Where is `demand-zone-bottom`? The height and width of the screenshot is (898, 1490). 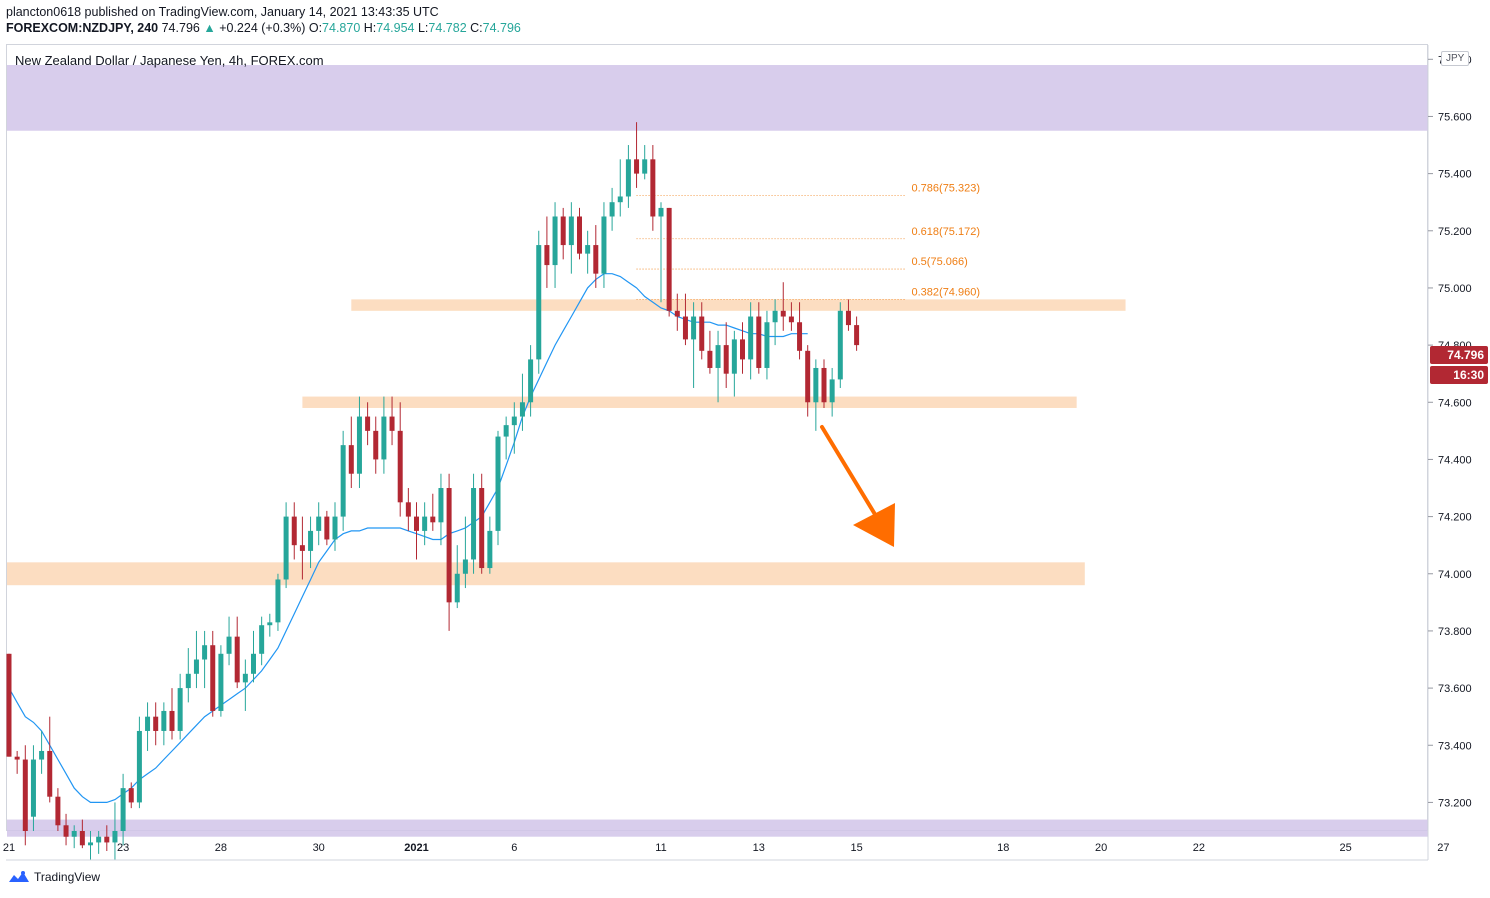 demand-zone-bottom is located at coordinates (717, 828).